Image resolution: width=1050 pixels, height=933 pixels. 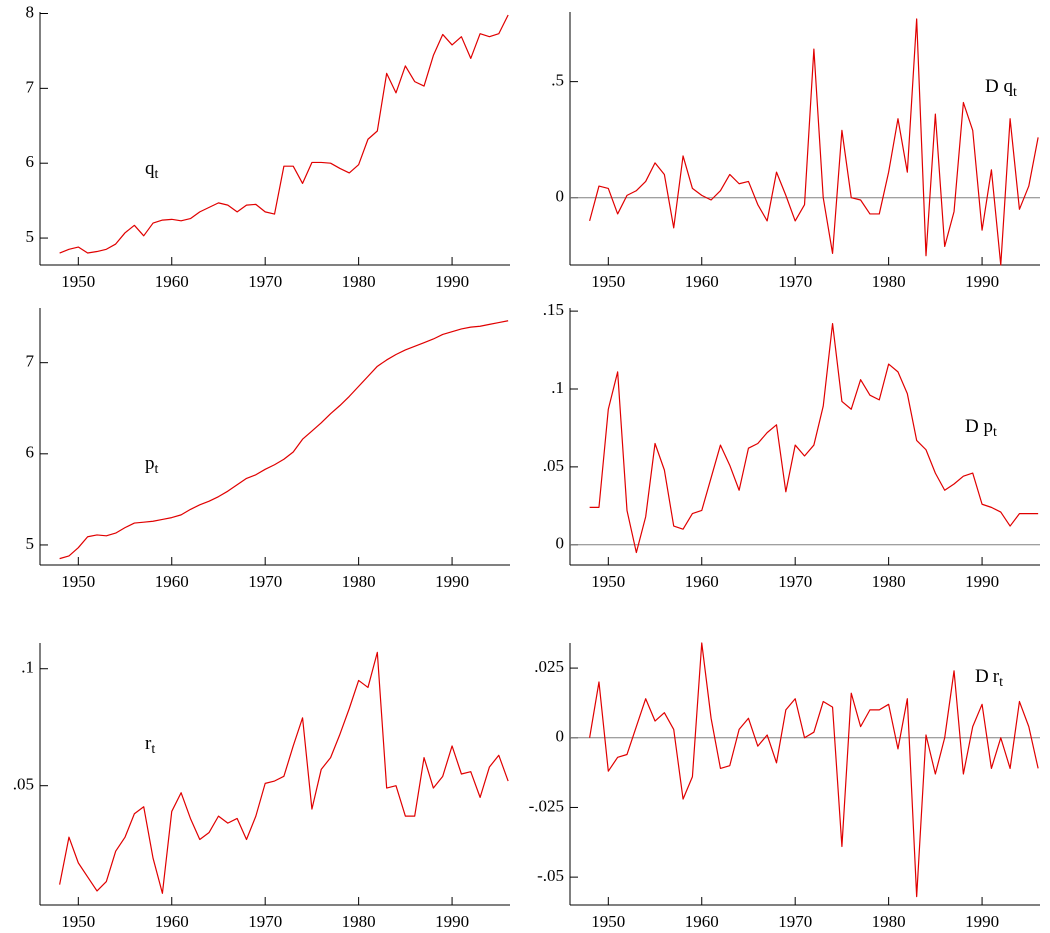 I want to click on annotation-main: D, so click(x=982, y=676).